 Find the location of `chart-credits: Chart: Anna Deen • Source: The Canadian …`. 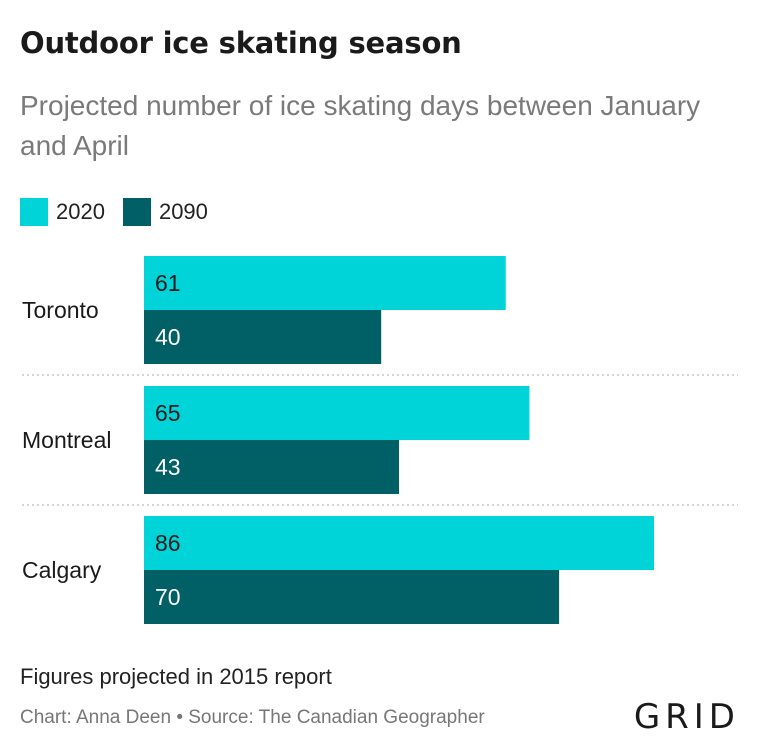

chart-credits: Chart: Anna Deen • Source: The Canadian … is located at coordinates (252, 717).